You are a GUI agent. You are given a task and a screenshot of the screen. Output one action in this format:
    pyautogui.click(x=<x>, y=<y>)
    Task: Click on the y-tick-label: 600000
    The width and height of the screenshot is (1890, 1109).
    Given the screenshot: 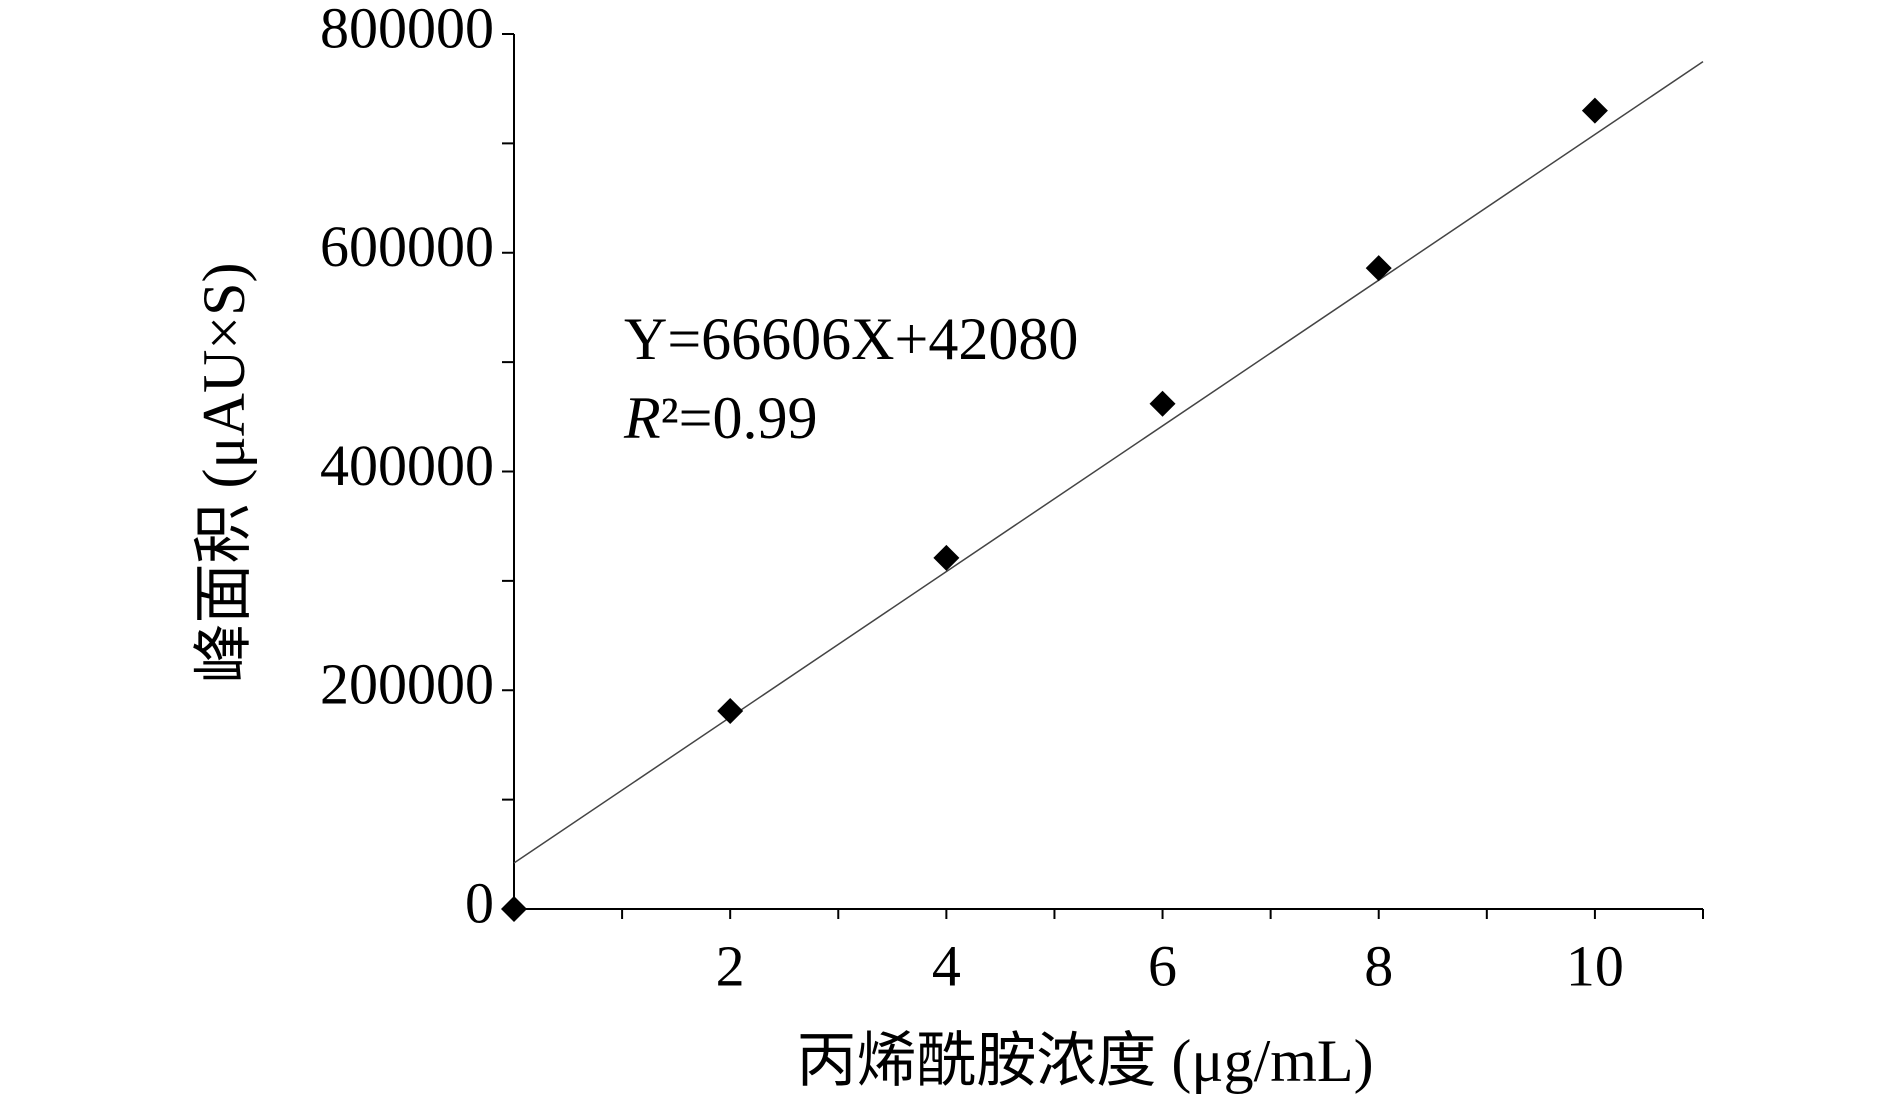 What is the action you would take?
    pyautogui.click(x=407, y=246)
    